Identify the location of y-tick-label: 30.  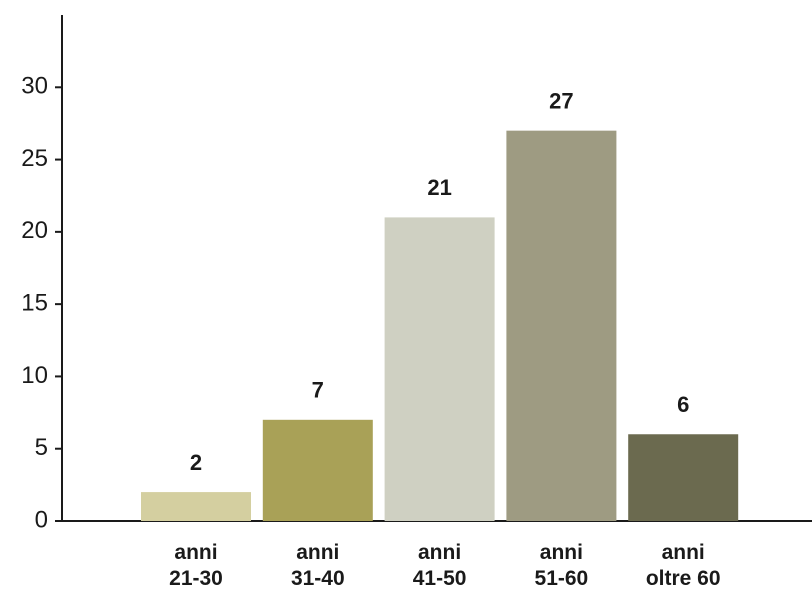
(34, 86).